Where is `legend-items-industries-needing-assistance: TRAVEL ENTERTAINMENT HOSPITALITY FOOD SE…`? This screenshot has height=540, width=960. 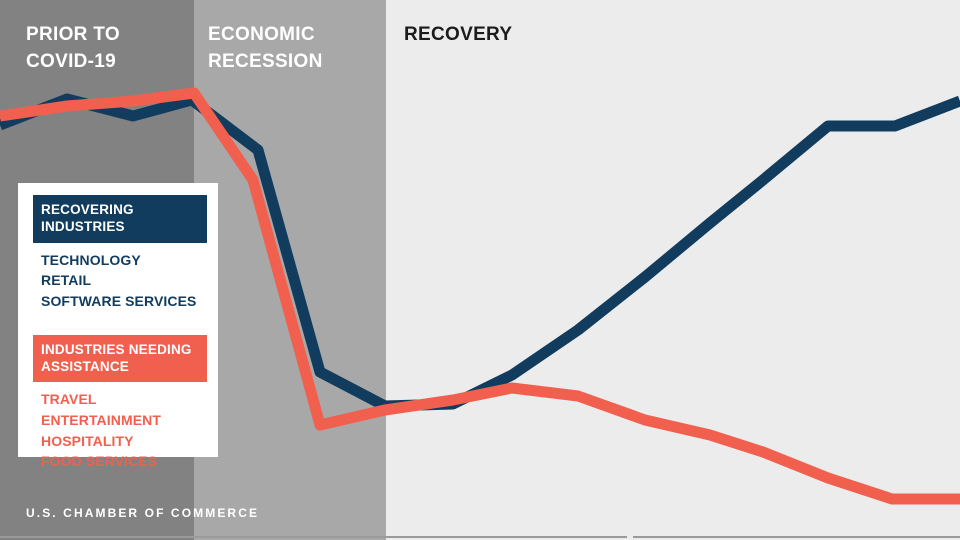 legend-items-industries-needing-assistance: TRAVEL ENTERTAINMENT HOSPITALITY FOOD SE… is located at coordinates (118, 430).